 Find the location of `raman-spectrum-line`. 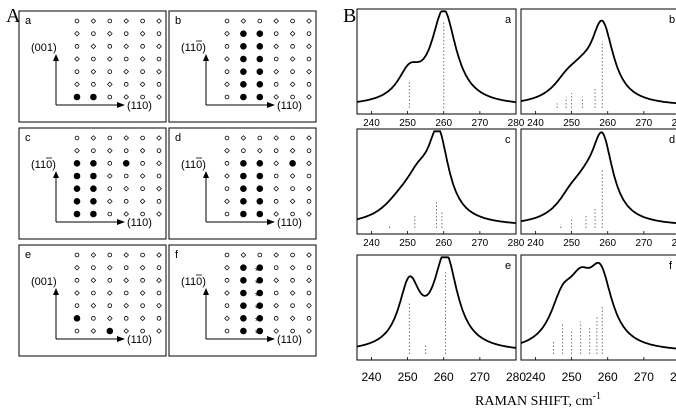

raman-spectrum-line is located at coordinates (436, 57).